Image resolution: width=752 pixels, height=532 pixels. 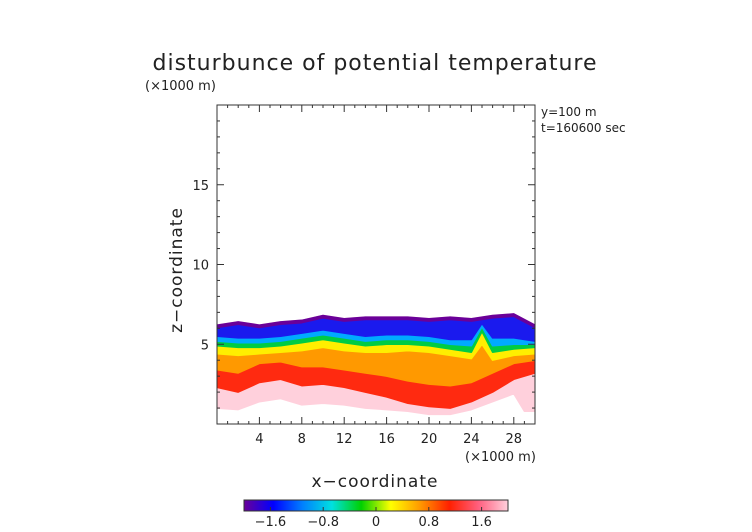 I want to click on colorbar-tick-label: 0.8, so click(x=428, y=522).